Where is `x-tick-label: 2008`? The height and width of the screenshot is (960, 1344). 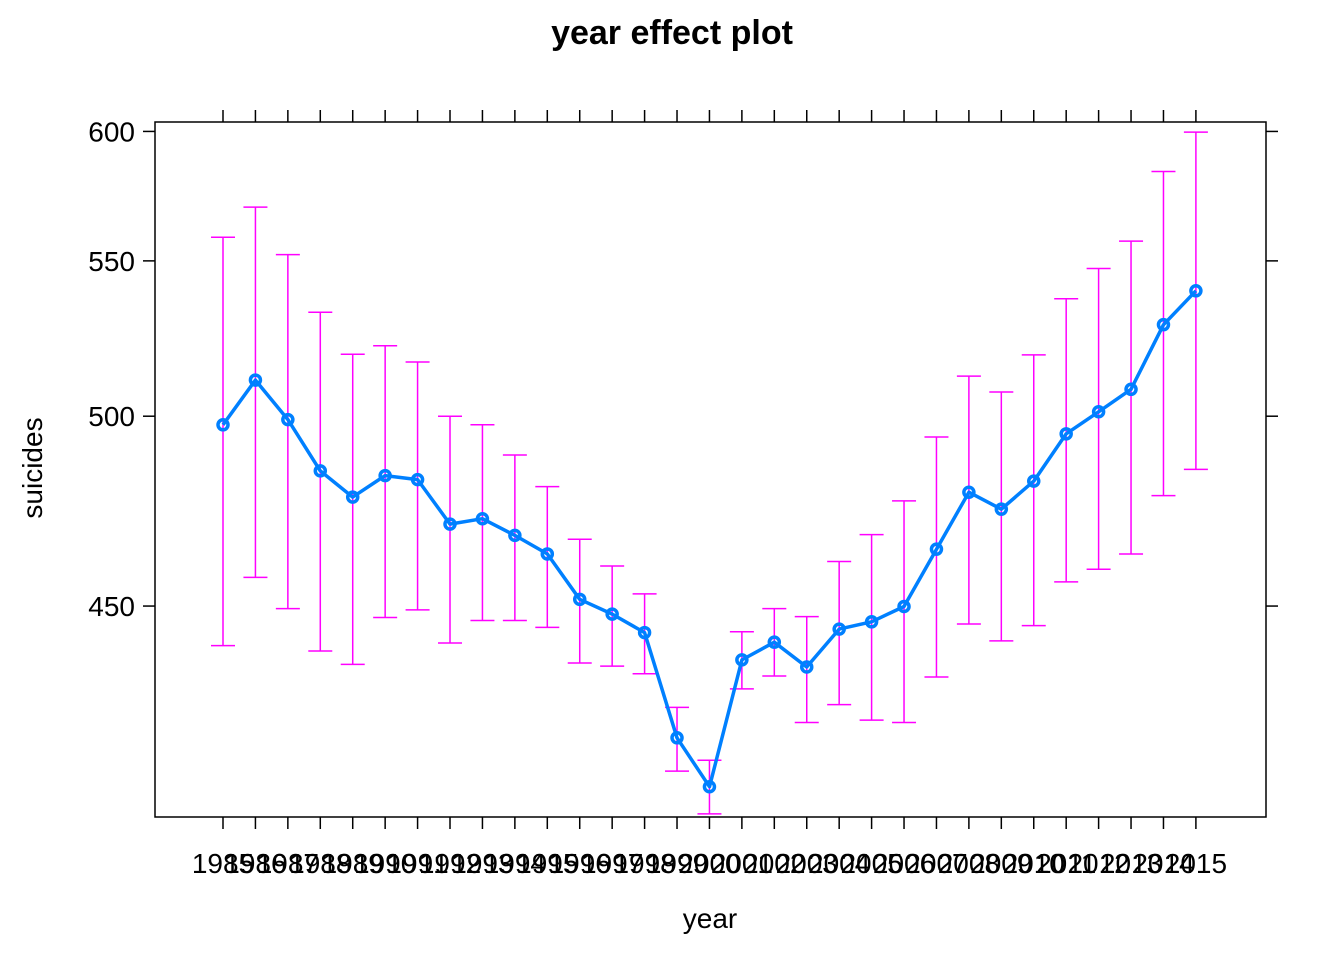
x-tick-label: 2008 is located at coordinates (969, 863).